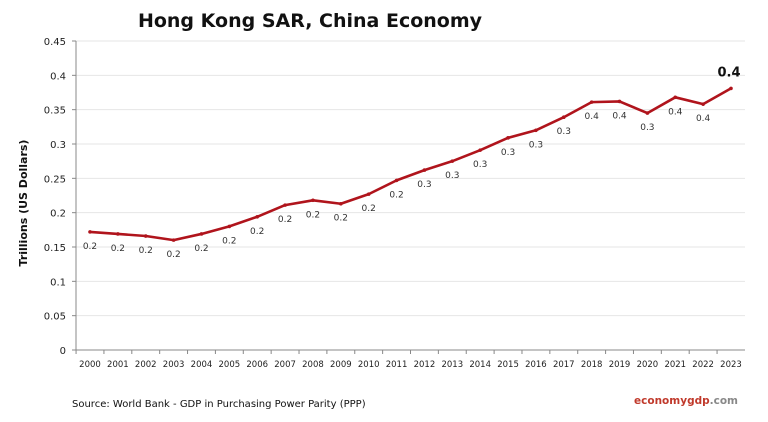 Image resolution: width=768 pixels, height=422 pixels. I want to click on x-tick-label: 2010, so click(369, 365).